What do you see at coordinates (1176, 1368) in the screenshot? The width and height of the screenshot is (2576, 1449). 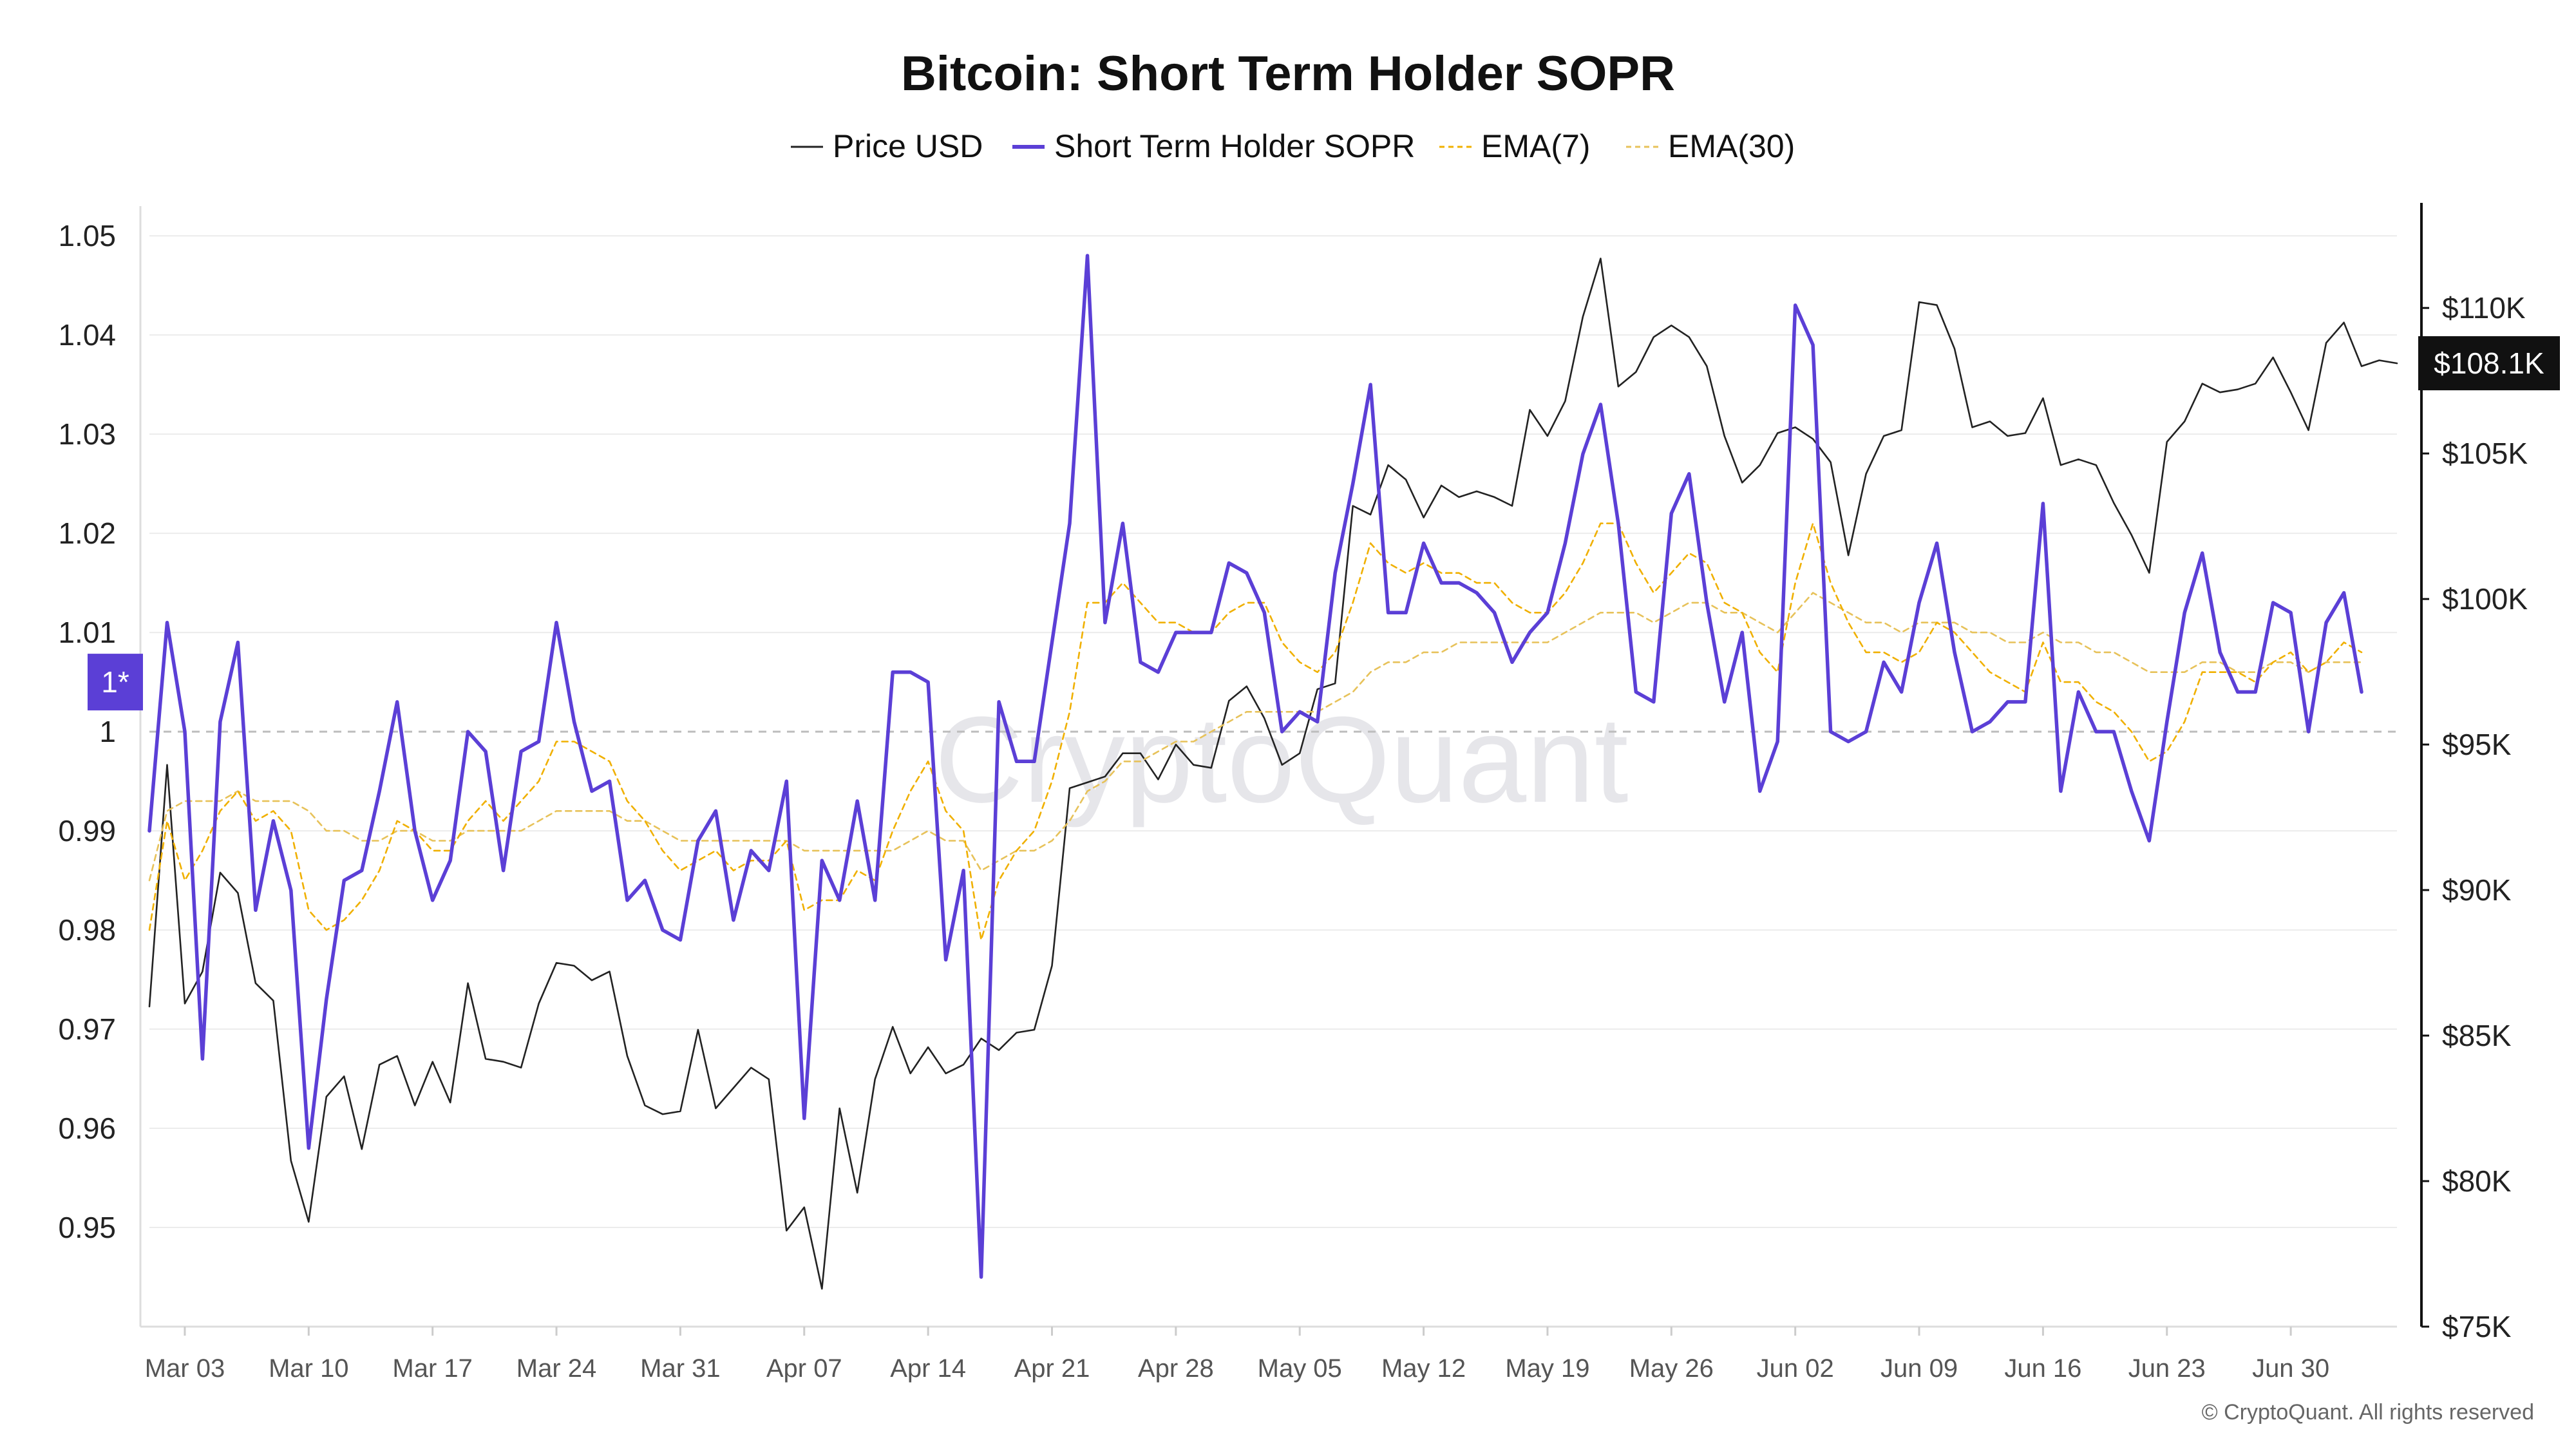 I see `x-tick-label: Apr 28` at bounding box center [1176, 1368].